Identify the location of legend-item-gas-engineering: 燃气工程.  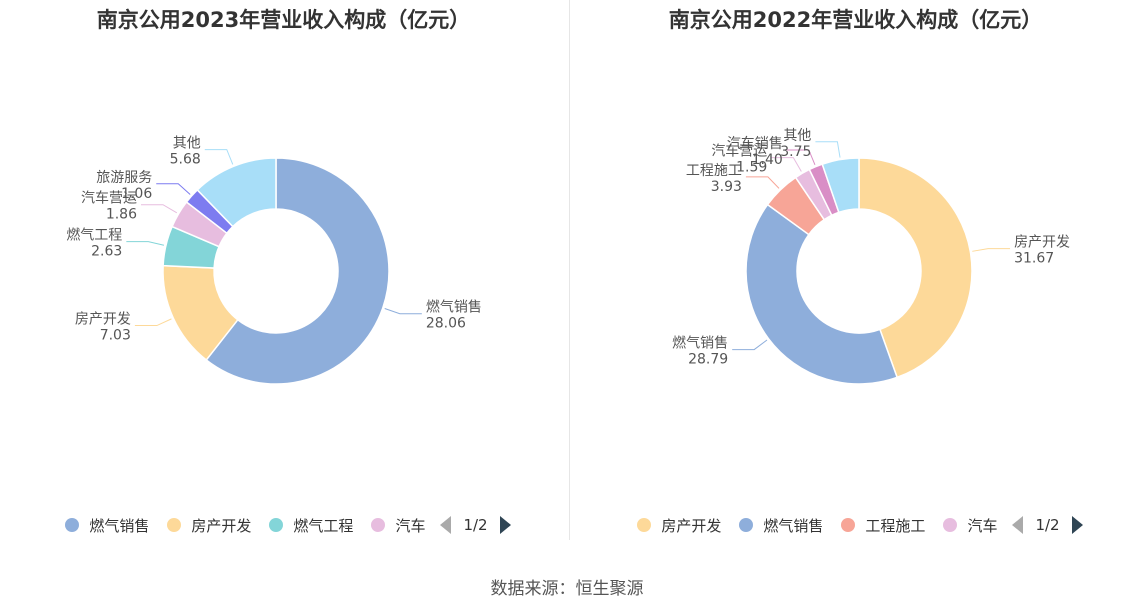
(311, 525).